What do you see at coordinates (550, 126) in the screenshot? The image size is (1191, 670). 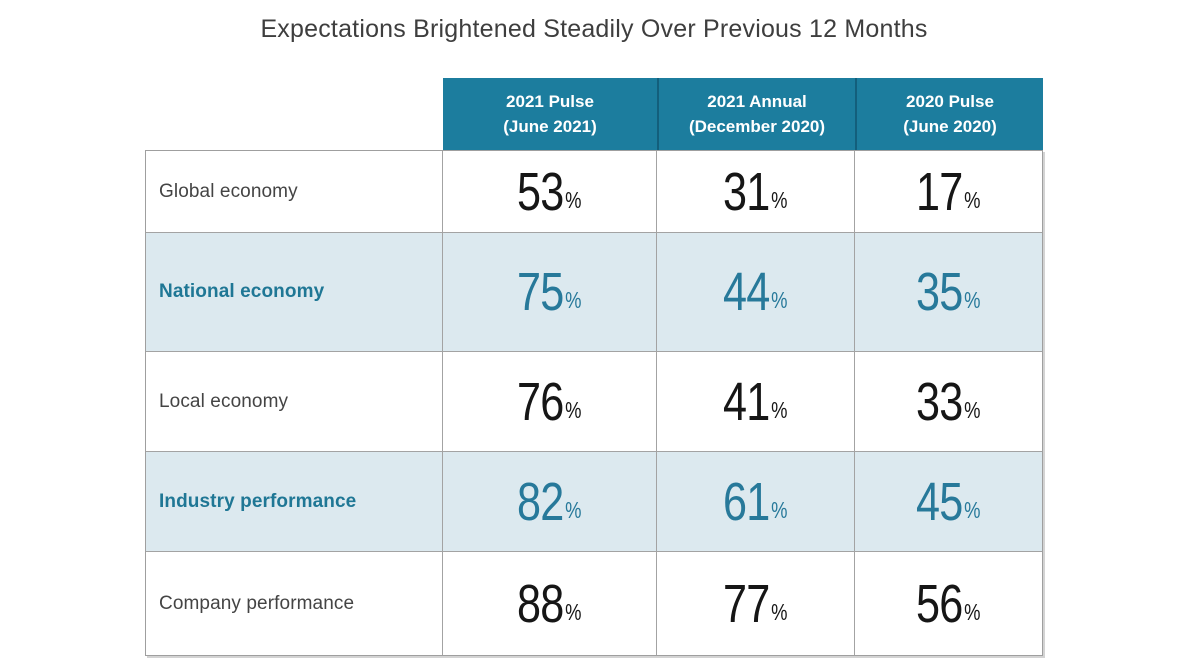 I see `column-header-line2: (June 2021)` at bounding box center [550, 126].